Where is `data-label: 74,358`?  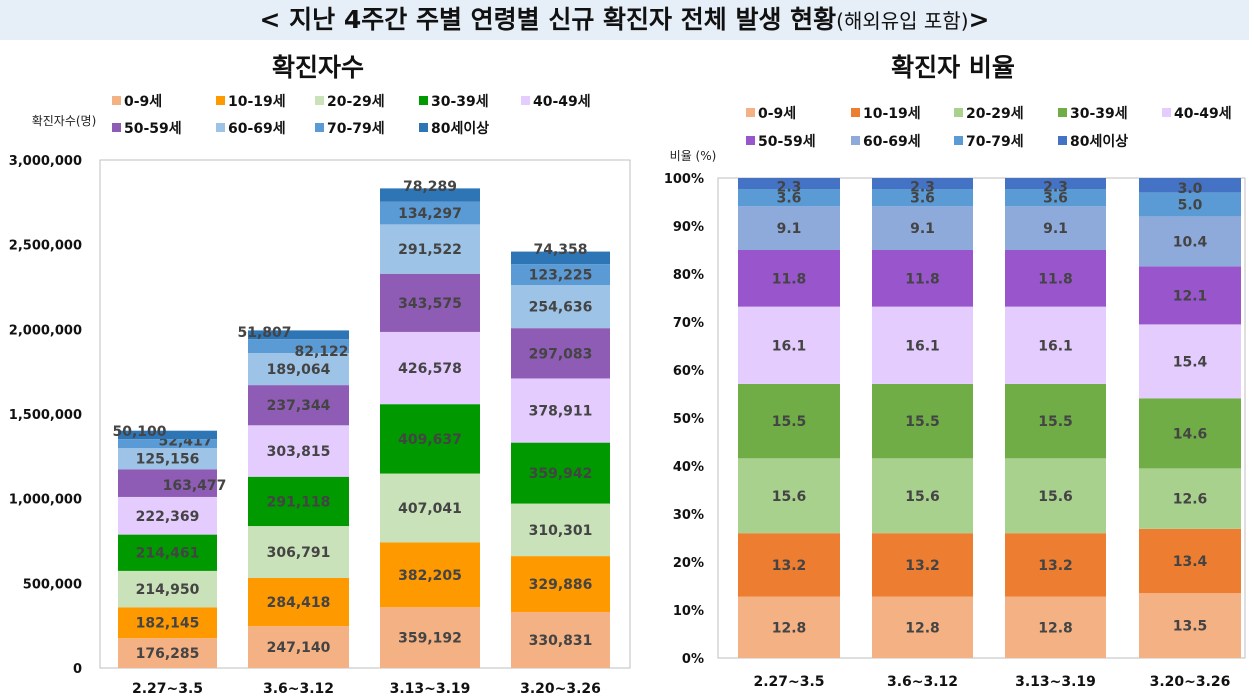 data-label: 74,358 is located at coordinates (560, 250).